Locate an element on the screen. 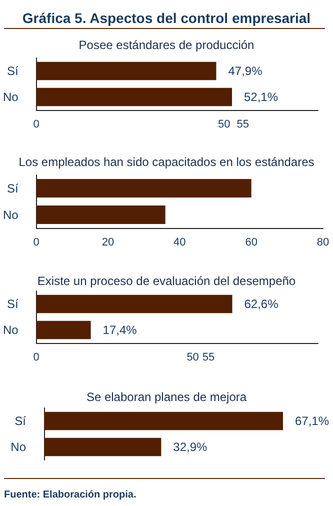 Image resolution: width=333 pixels, height=506 pixels. data-label: 47,9% is located at coordinates (245, 71).